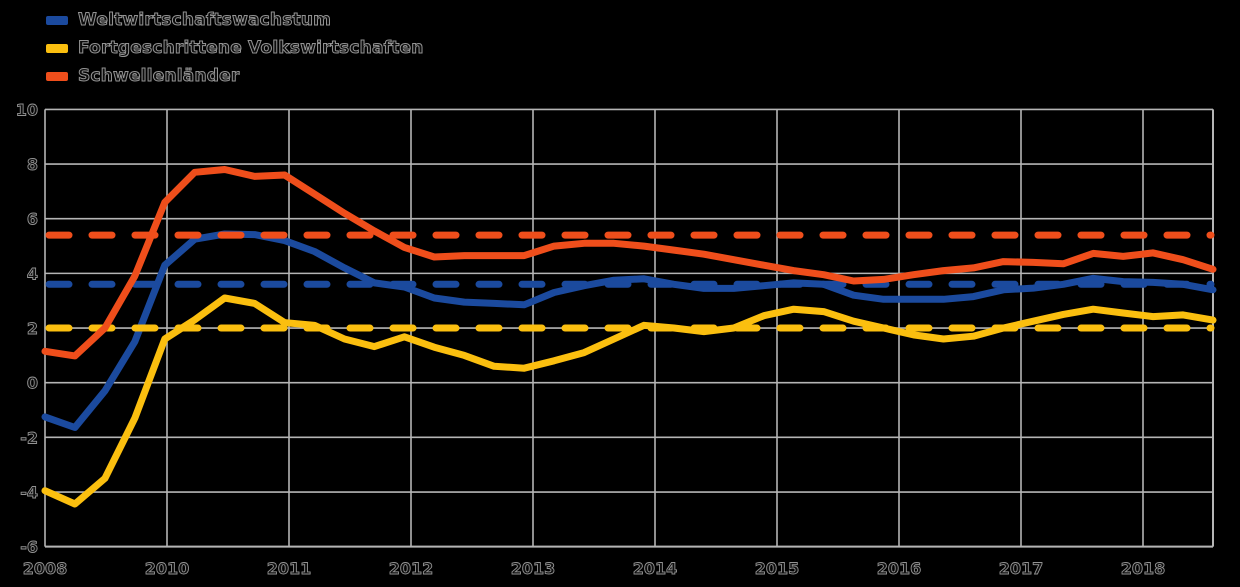  Describe the element at coordinates (655, 568) in the screenshot. I see `x-axis-tick-label: 2014` at that location.